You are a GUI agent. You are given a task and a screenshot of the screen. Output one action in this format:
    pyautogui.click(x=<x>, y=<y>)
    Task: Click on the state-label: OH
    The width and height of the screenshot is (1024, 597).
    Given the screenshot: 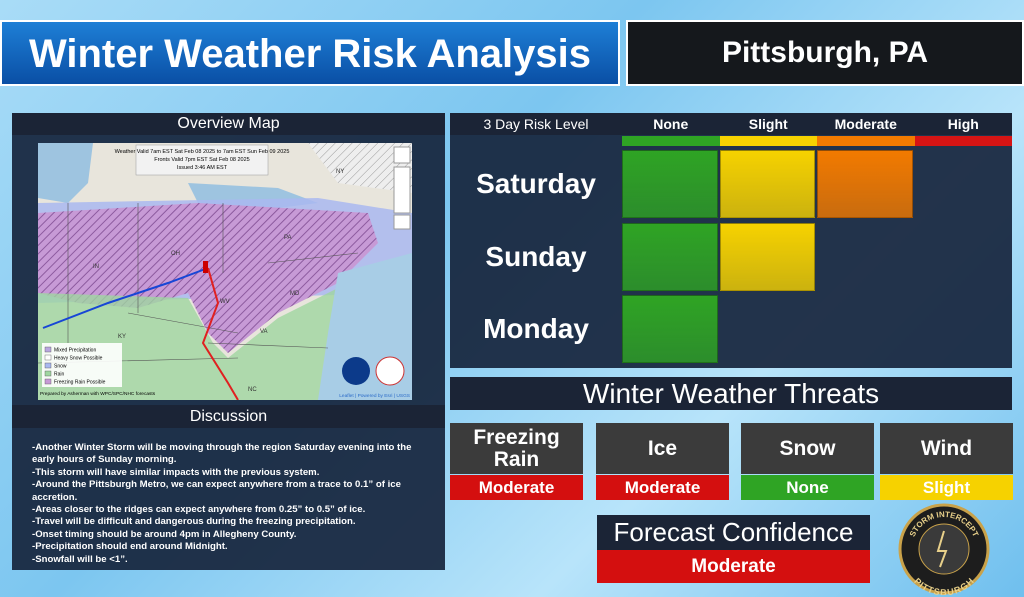 What is the action you would take?
    pyautogui.click(x=175, y=254)
    